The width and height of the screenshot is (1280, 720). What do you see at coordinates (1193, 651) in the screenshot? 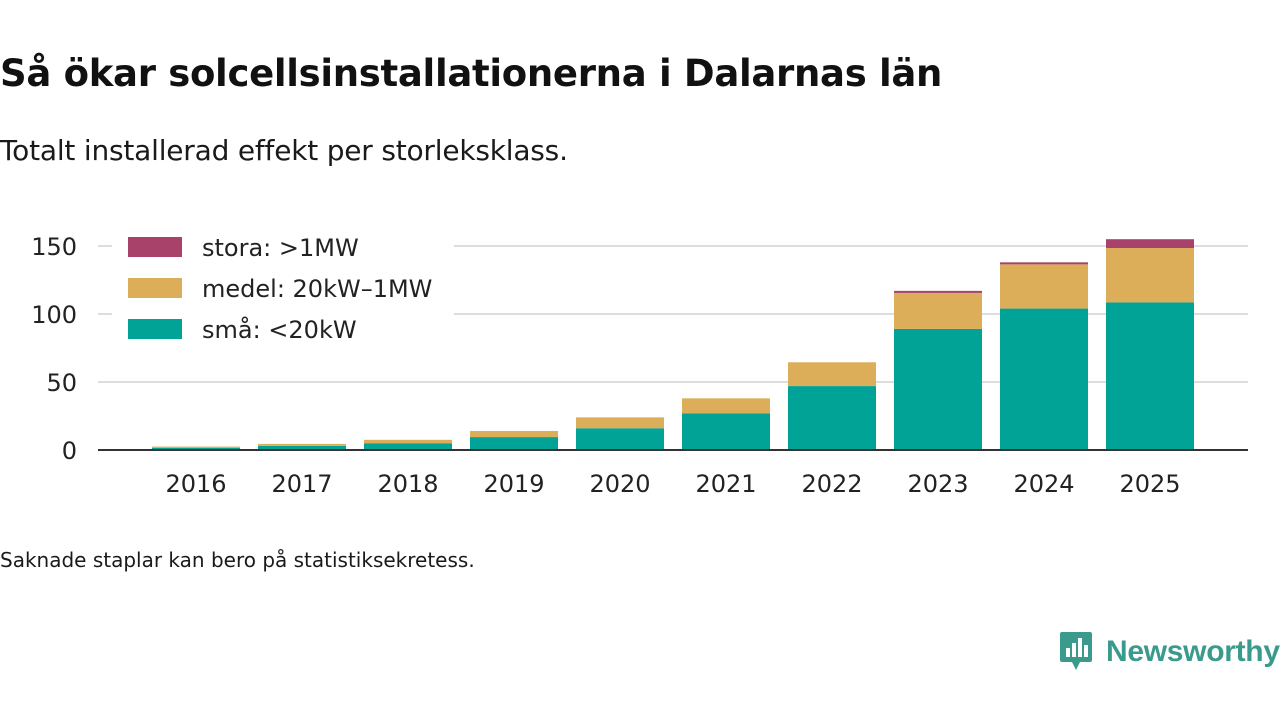
I see `brand-name: Newsworthy` at bounding box center [1193, 651].